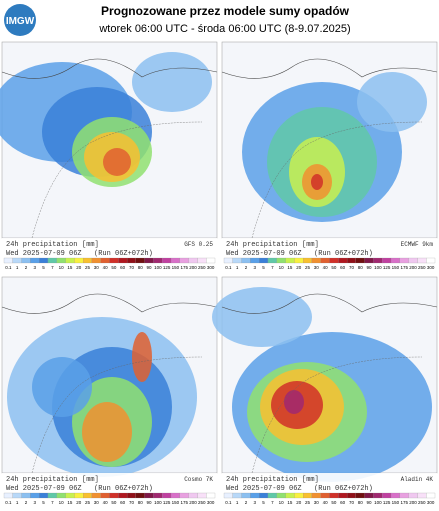  Describe the element at coordinates (225, 11) in the screenshot. I see `title: Prognozowane przez modele sumy opadów` at that location.